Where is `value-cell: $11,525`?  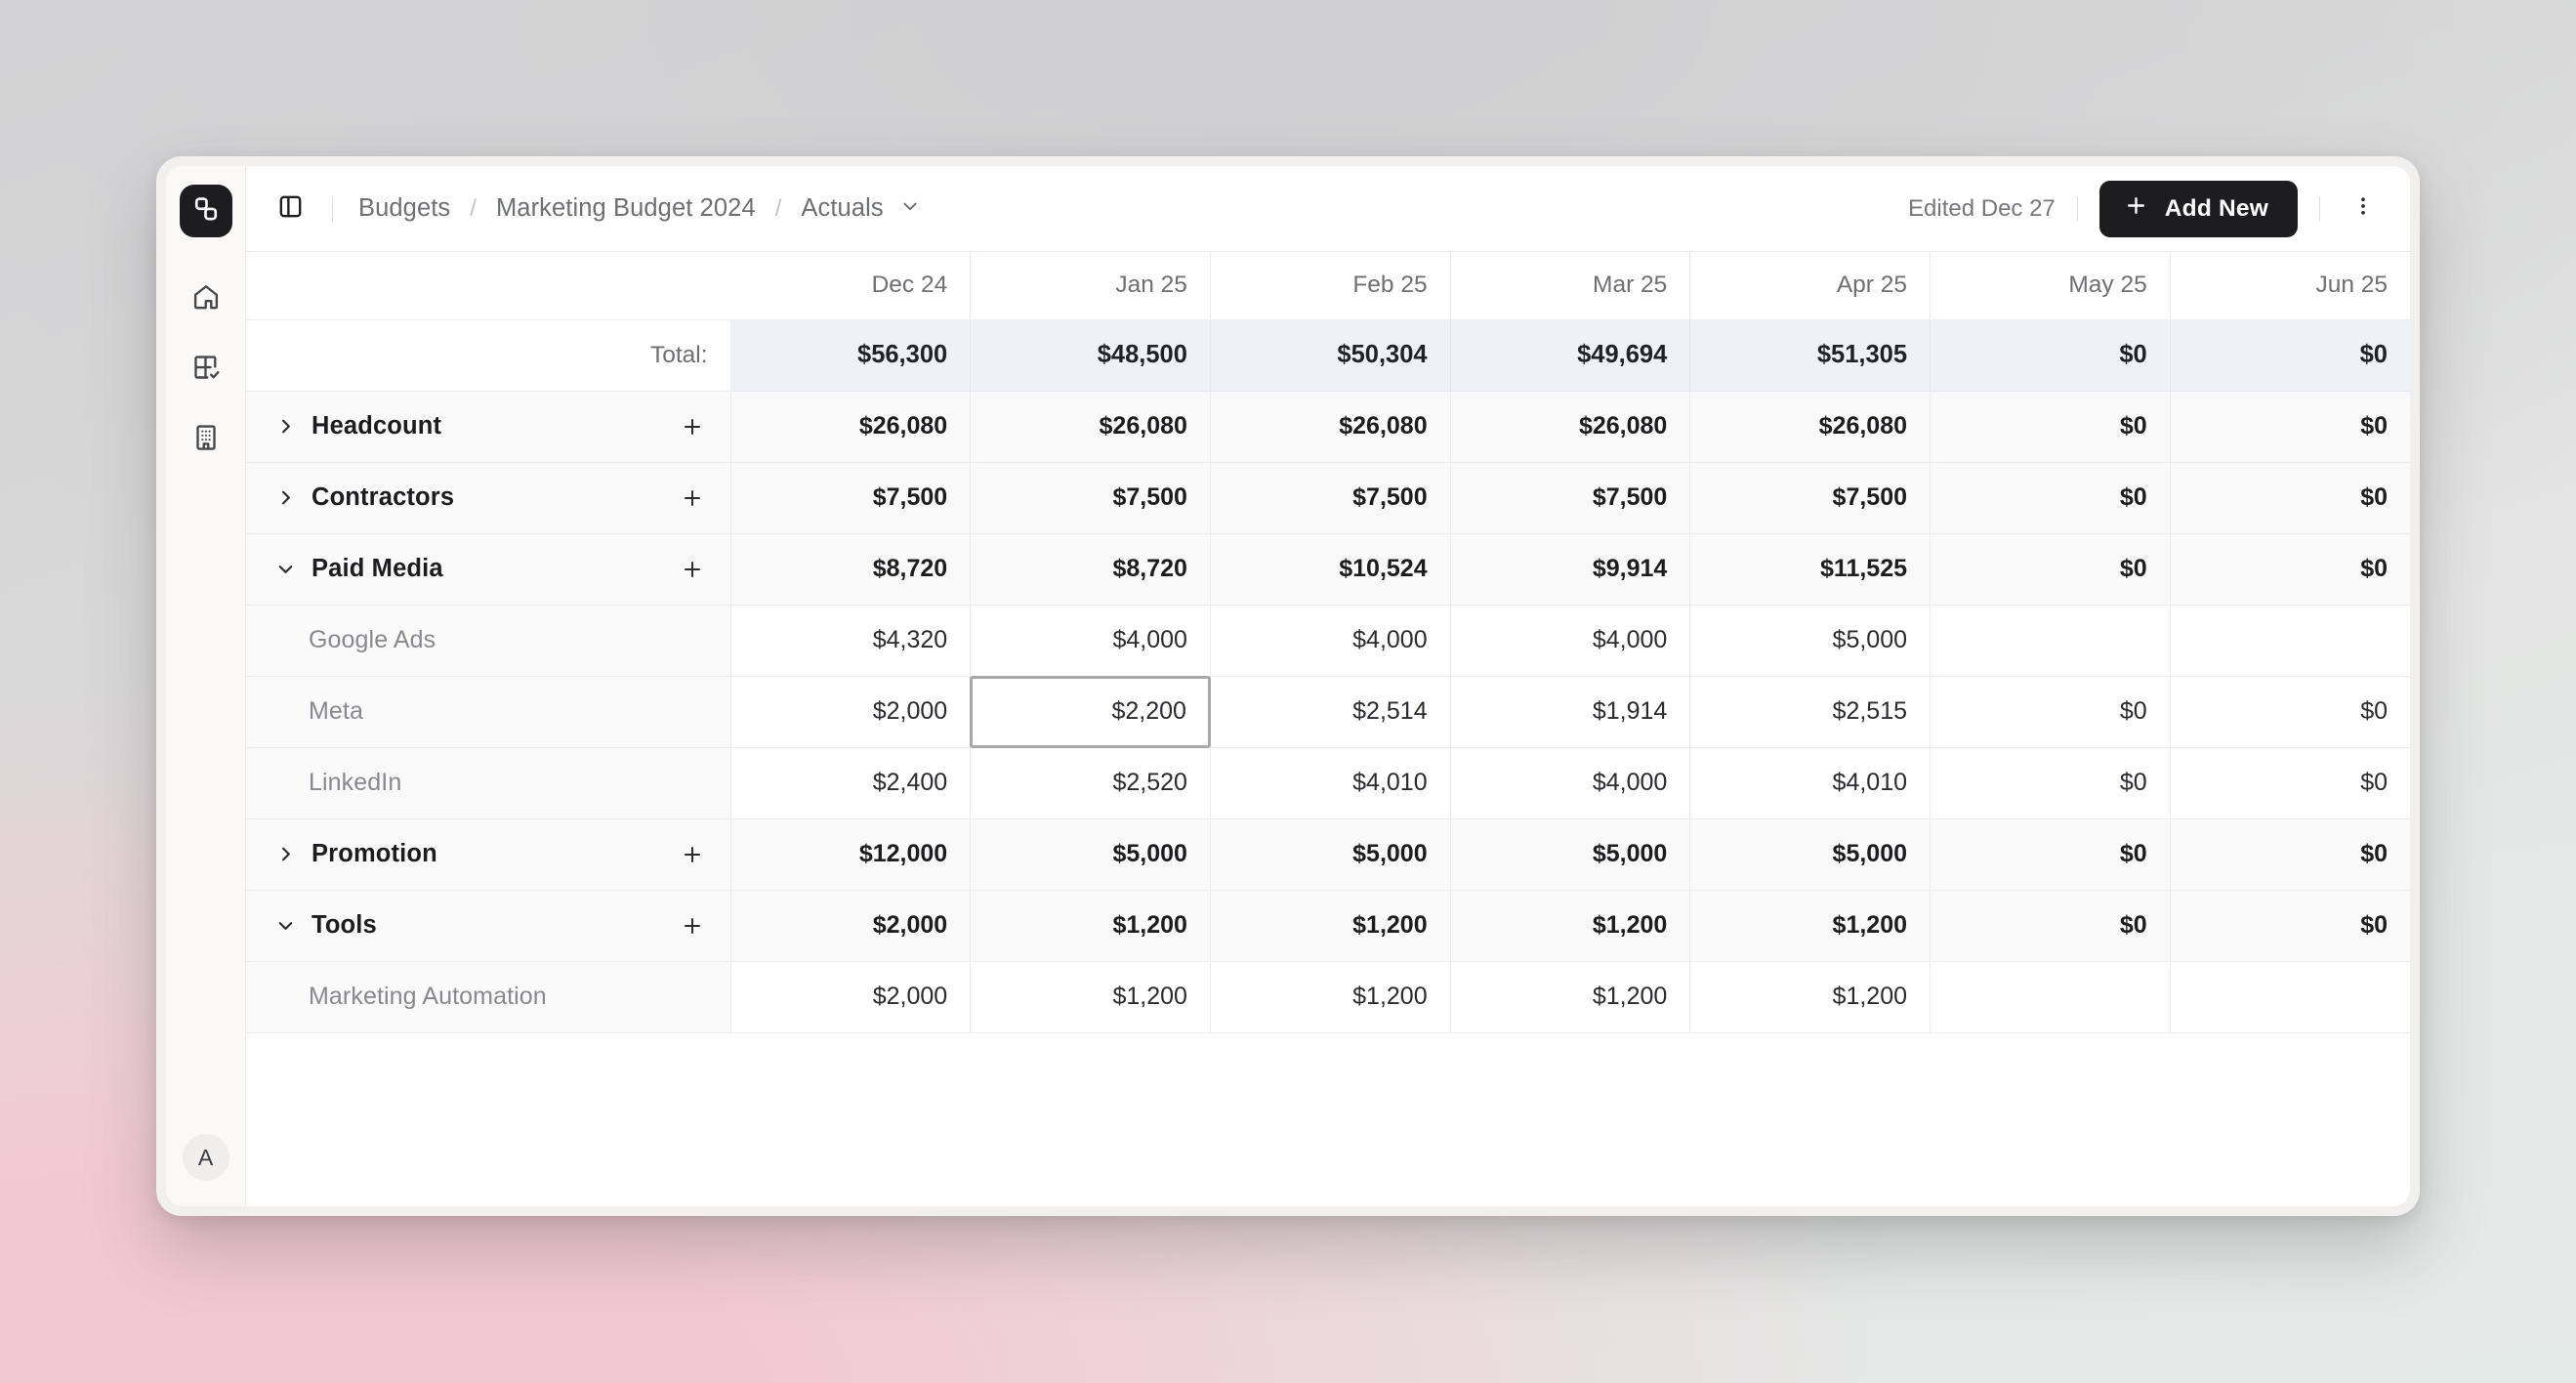
value-cell: $11,525 is located at coordinates (1810, 569).